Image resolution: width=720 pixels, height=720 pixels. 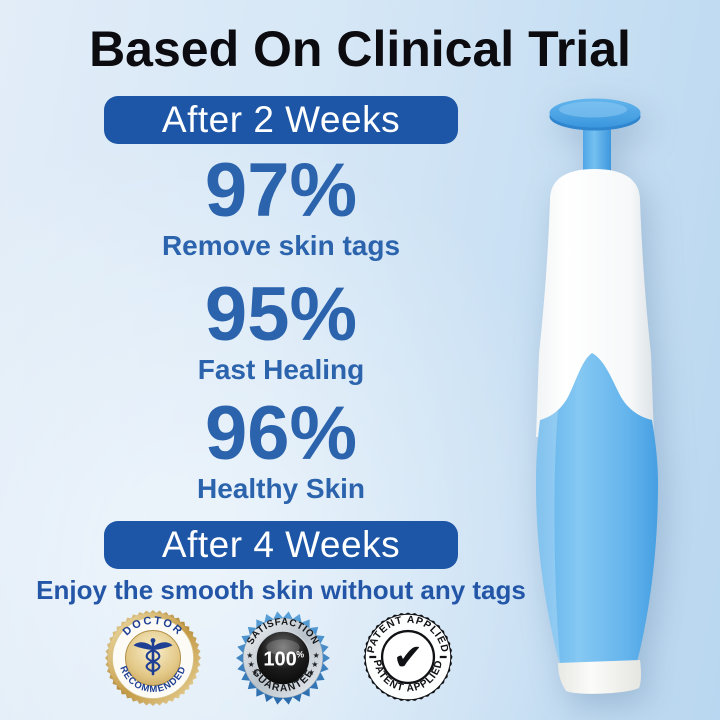 I want to click on caduceus-icon, so click(x=153, y=657).